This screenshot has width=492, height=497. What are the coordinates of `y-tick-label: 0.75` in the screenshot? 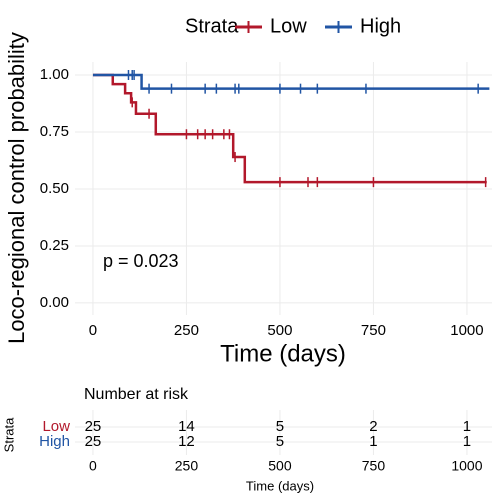 It's located at (54, 131).